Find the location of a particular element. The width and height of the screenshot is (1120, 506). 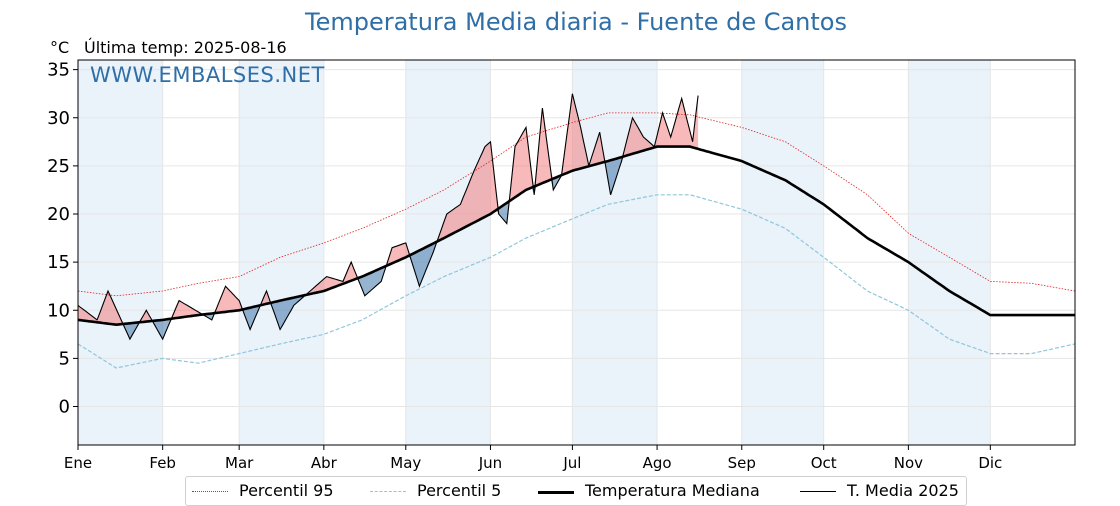

x-tick-label: Dic is located at coordinates (990, 463).